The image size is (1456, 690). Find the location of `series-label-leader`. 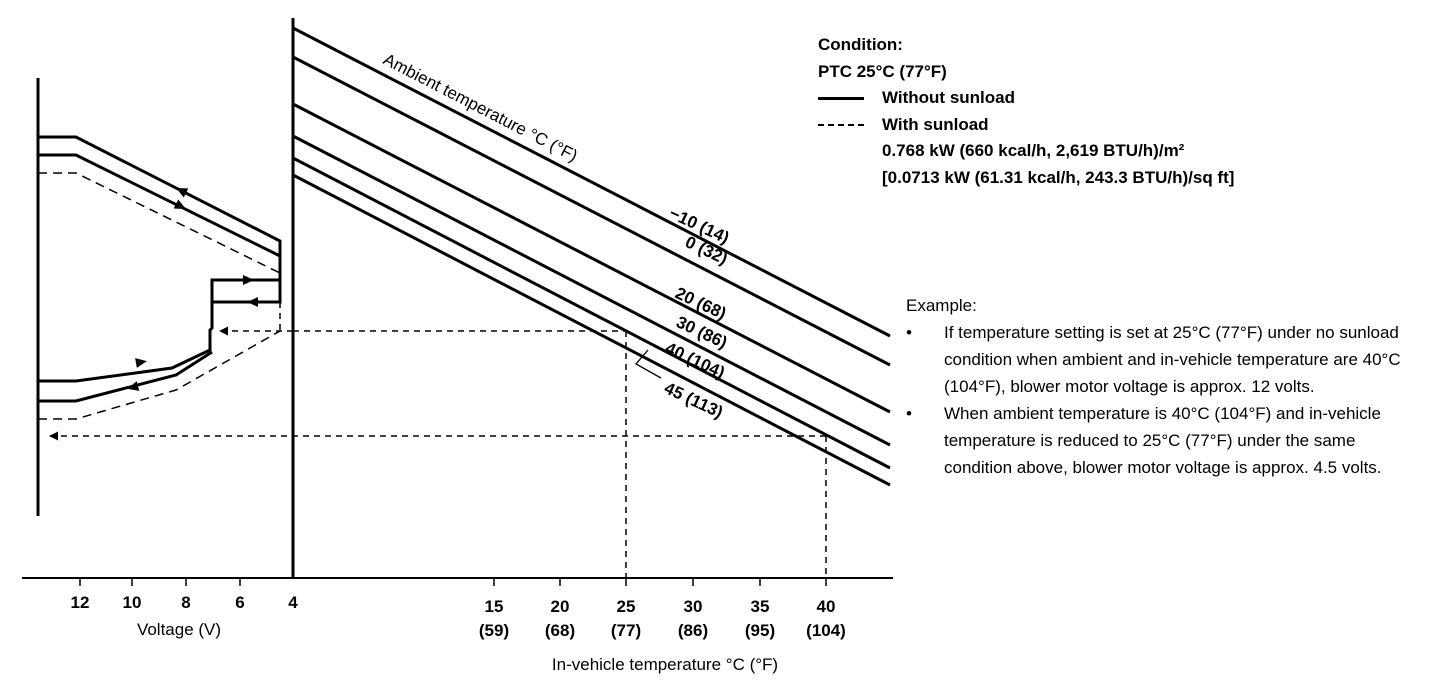

series-label-leader is located at coordinates (648, 364).